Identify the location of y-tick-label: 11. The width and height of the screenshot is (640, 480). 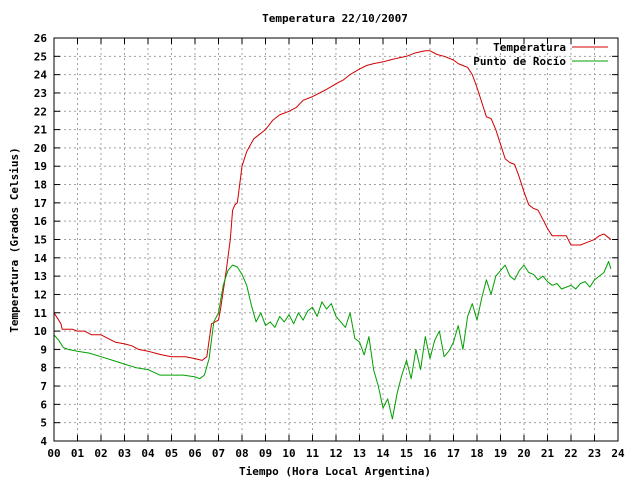
(41, 313).